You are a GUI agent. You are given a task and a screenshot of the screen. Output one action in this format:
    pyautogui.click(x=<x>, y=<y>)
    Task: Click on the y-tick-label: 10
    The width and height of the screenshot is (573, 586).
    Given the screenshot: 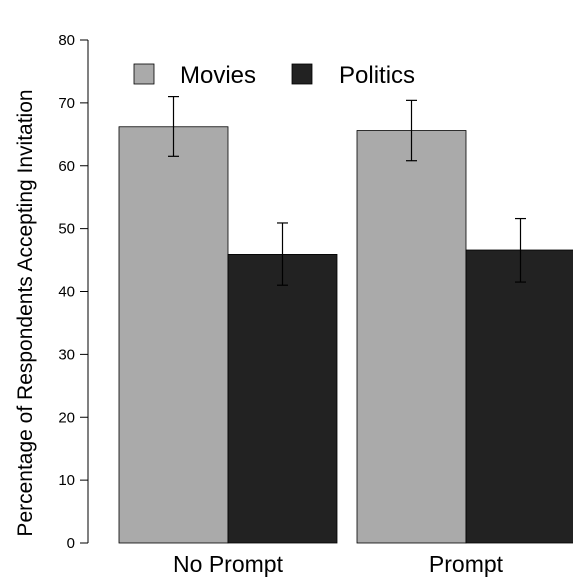 What is the action you would take?
    pyautogui.click(x=66, y=480)
    